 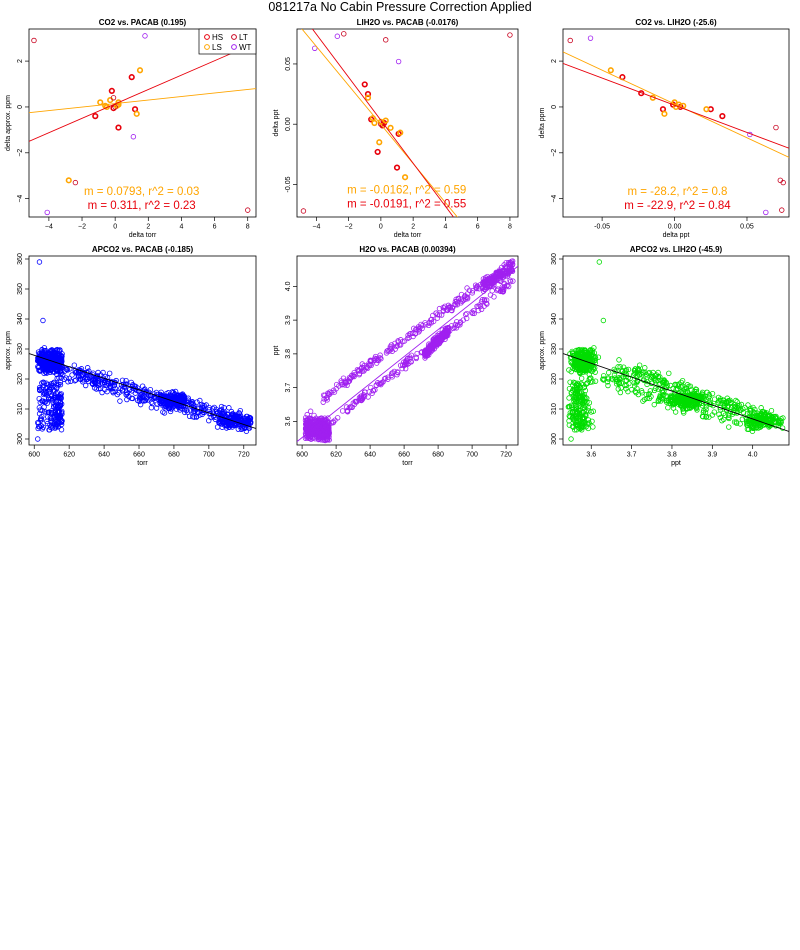 I want to click on y-tick-label: 340, so click(x=554, y=319).